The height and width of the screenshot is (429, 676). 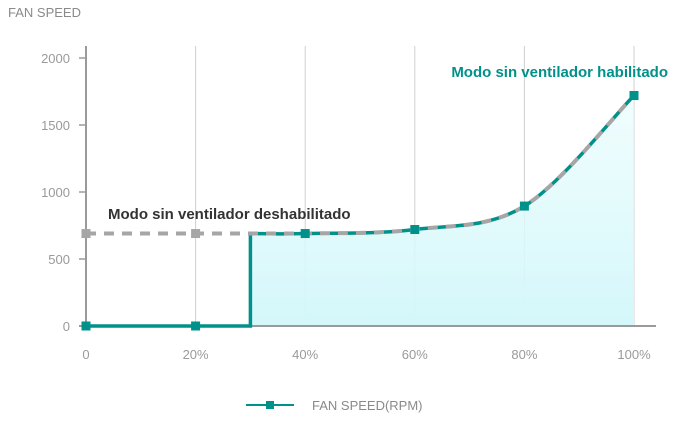 What do you see at coordinates (229, 214) in the screenshot?
I see `annotation-disabled: Modo sin ventilador deshabilitado` at bounding box center [229, 214].